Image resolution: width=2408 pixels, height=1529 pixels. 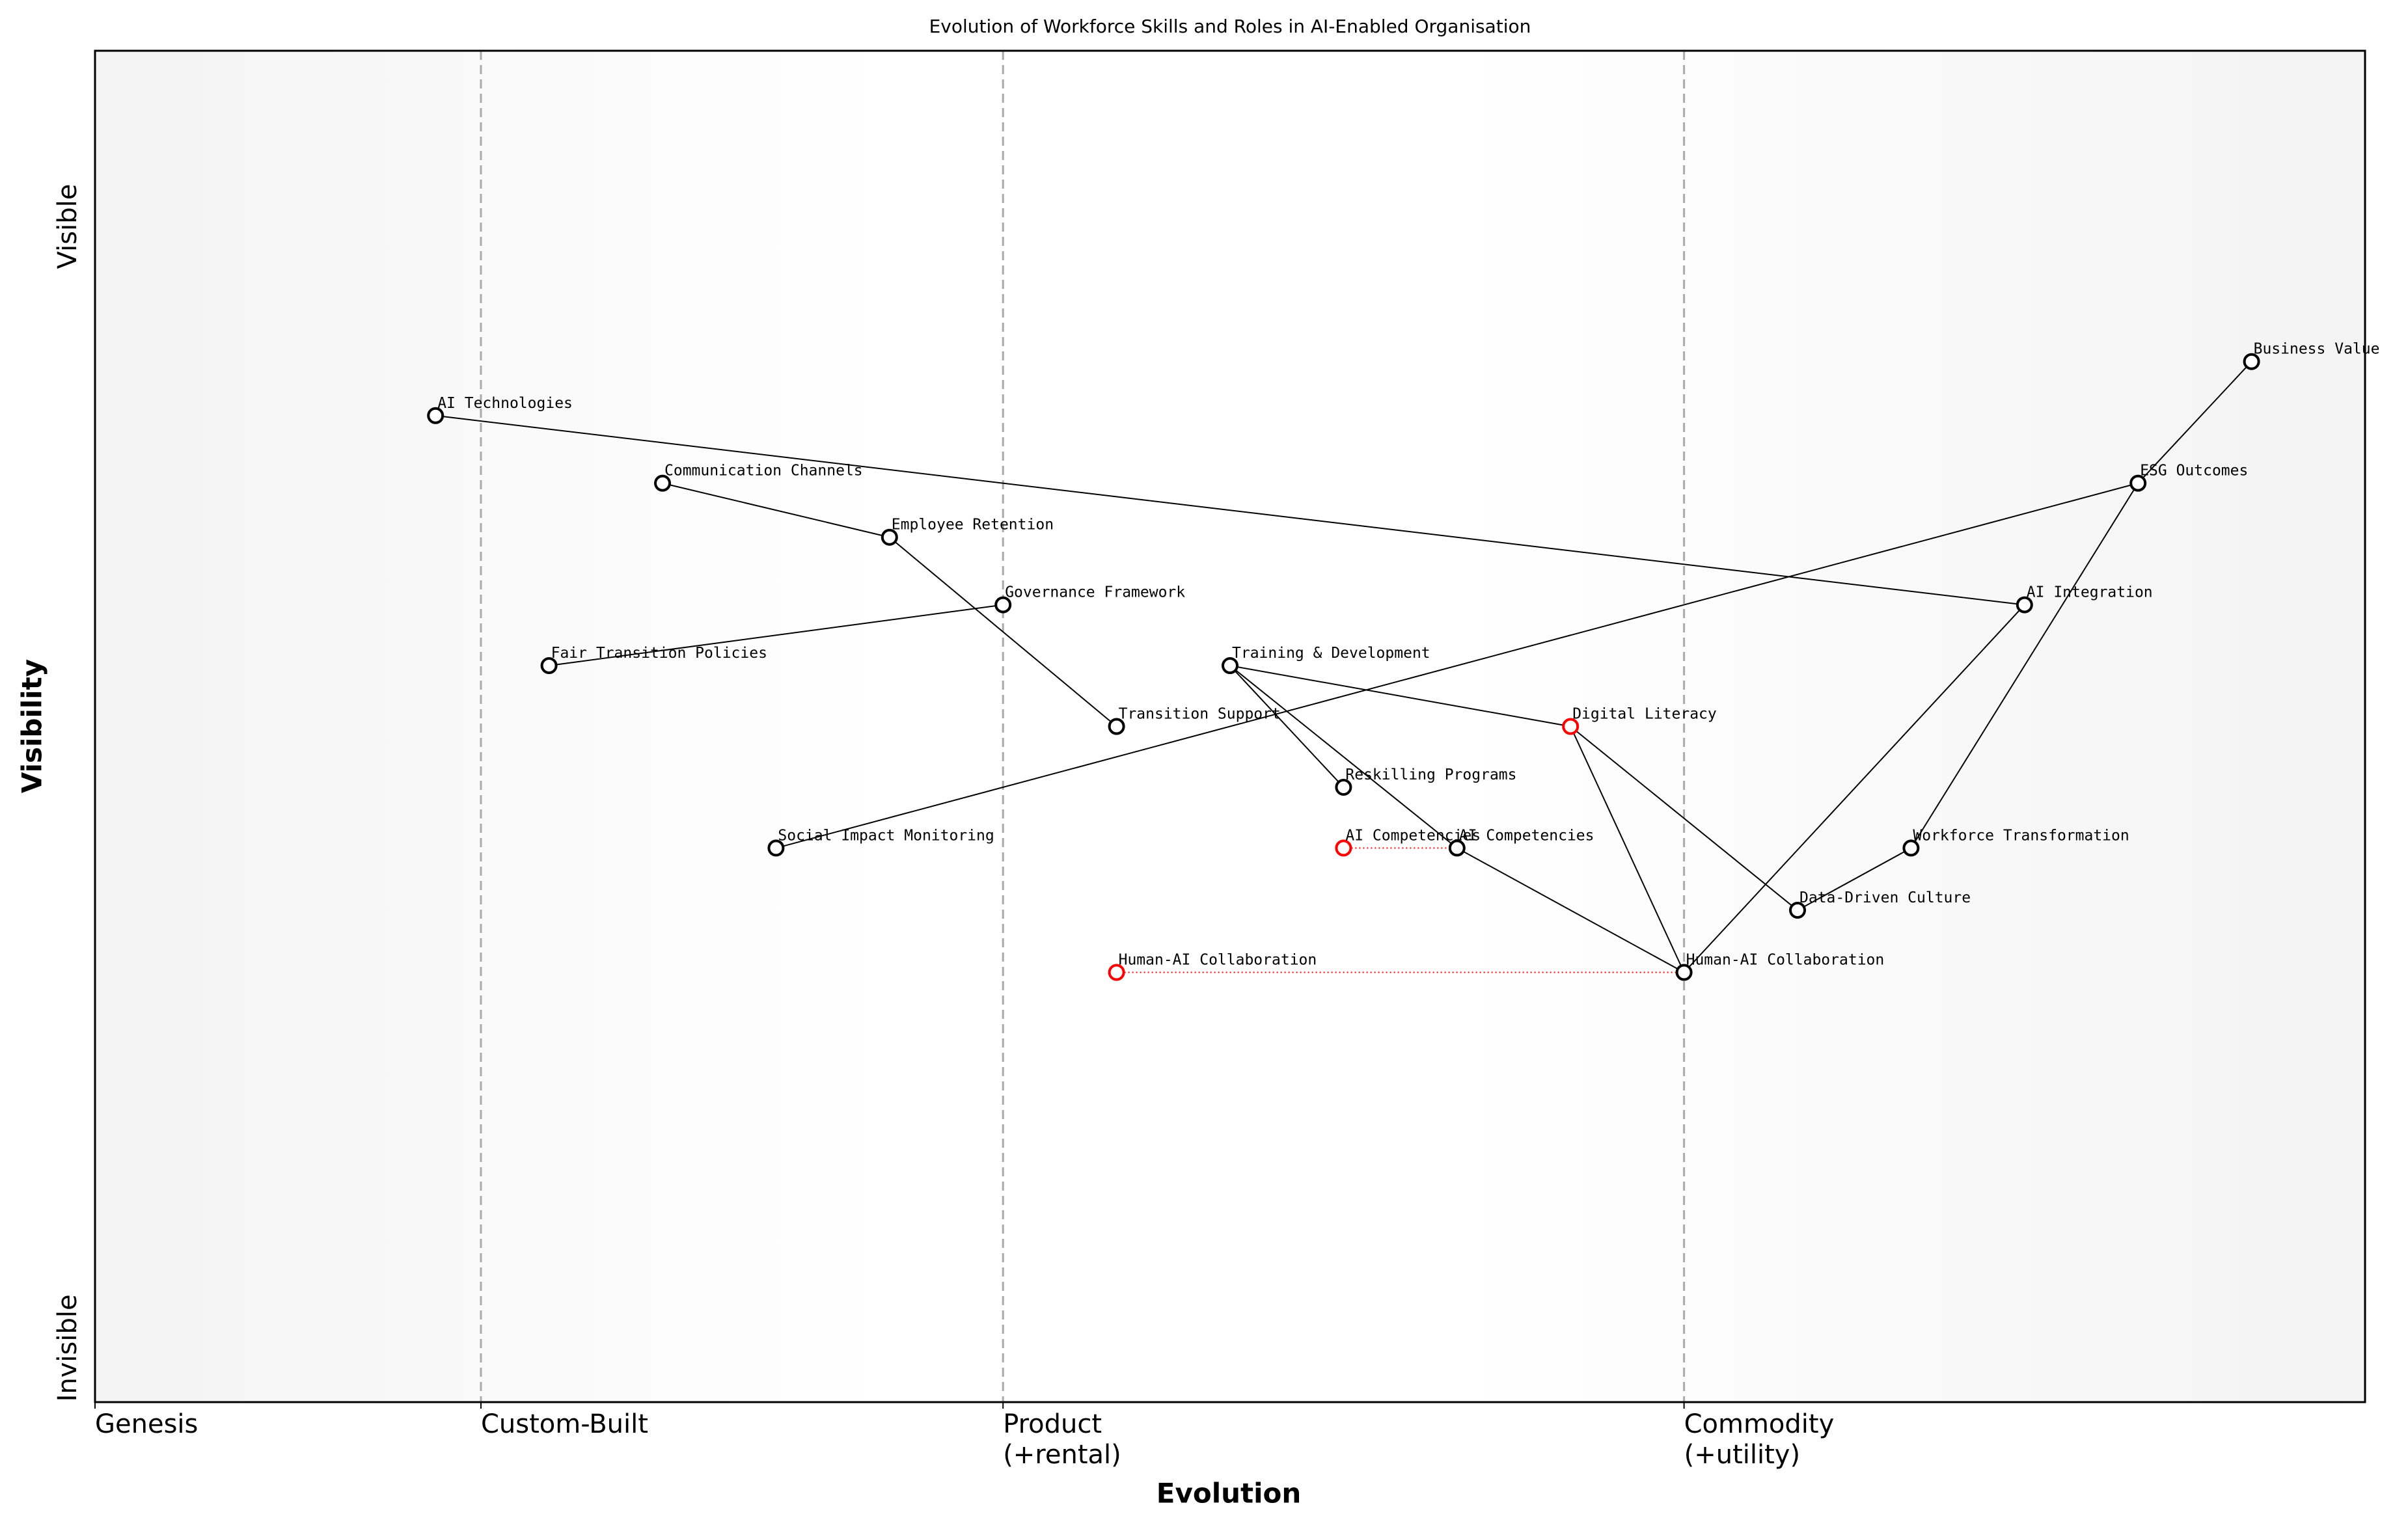 I want to click on component-label: Governance Framework, so click(x=1095, y=592).